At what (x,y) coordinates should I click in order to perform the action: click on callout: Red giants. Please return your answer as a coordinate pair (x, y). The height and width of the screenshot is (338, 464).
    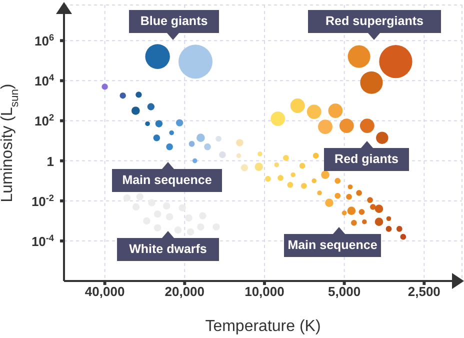
    Looking at the image, I should click on (366, 156).